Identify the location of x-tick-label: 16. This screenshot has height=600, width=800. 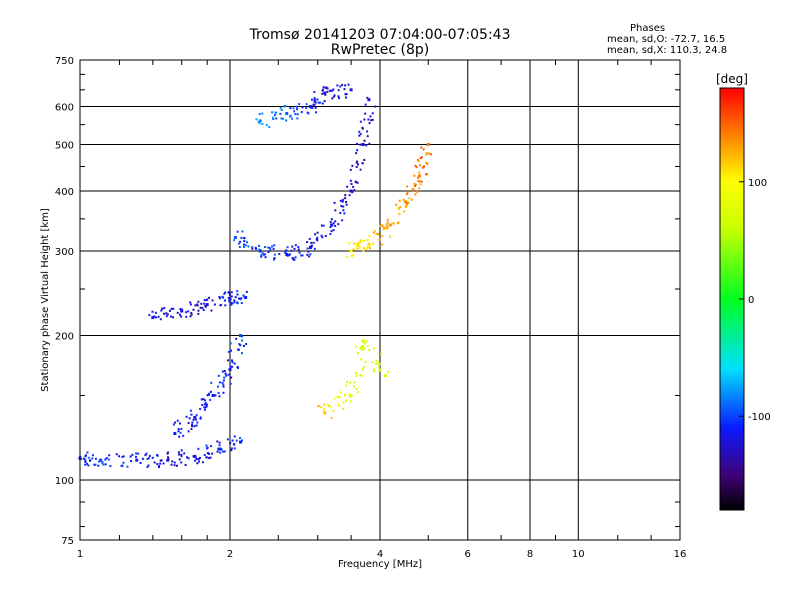
(680, 554).